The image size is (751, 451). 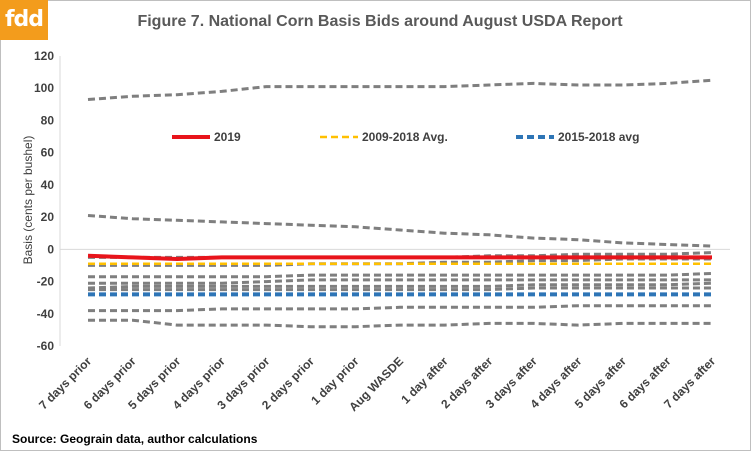 I want to click on legend-label: 2019, so click(x=227, y=137).